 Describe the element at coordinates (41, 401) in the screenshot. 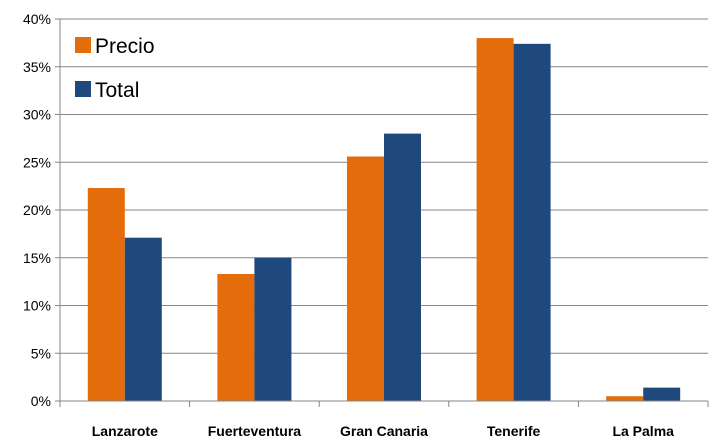

I see `y-tick-label: 0%` at that location.